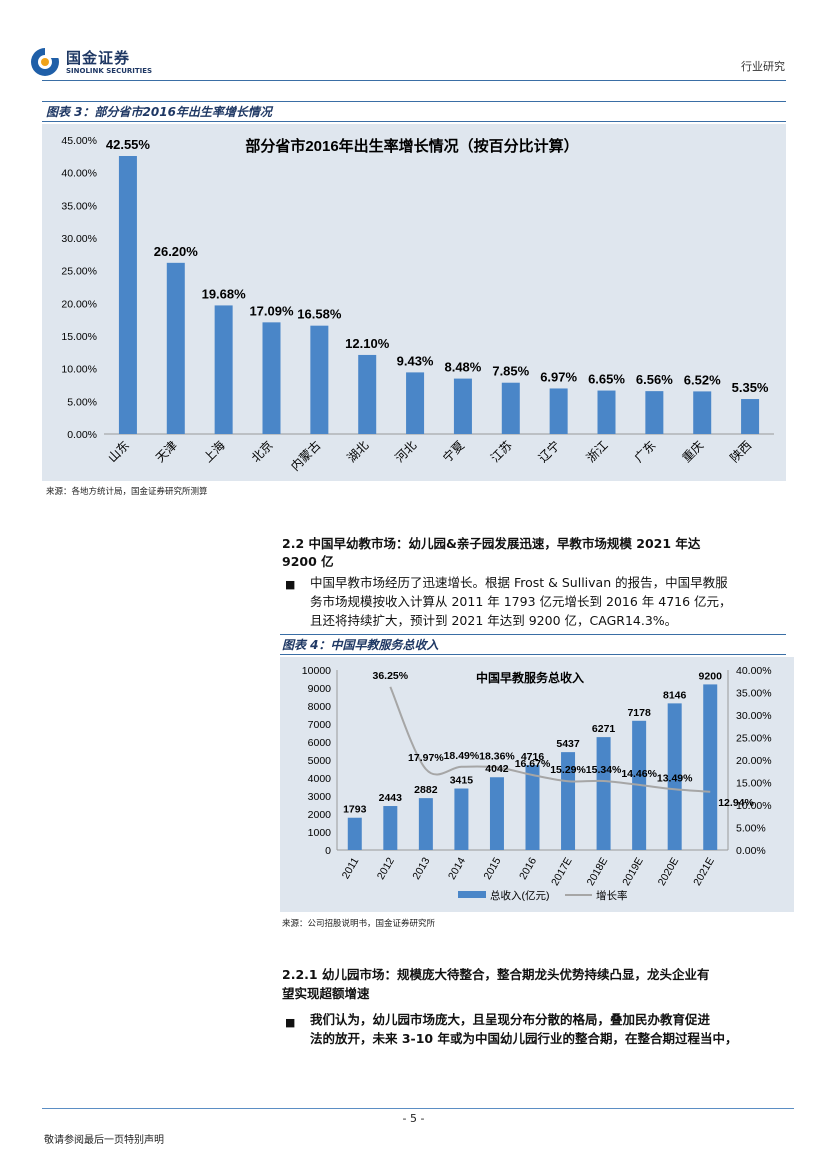 Image resolution: width=827 pixels, height=1170 pixels. What do you see at coordinates (79, 206) in the screenshot?
I see `chart3-y-tick: 35.00%` at bounding box center [79, 206].